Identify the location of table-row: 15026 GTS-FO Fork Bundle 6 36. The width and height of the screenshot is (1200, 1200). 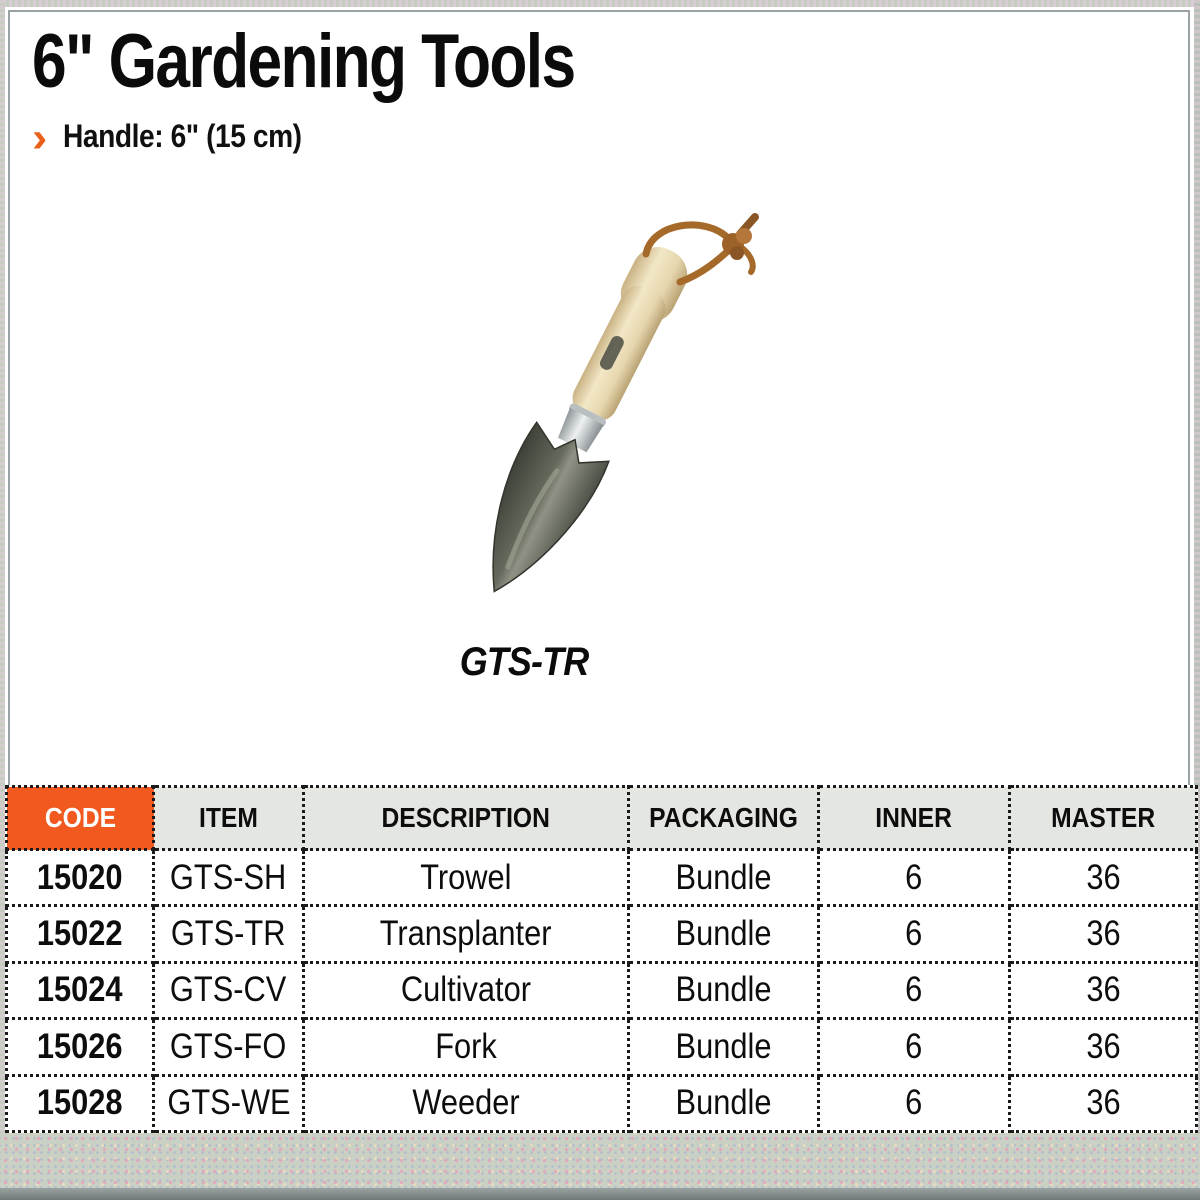
(601, 1047).